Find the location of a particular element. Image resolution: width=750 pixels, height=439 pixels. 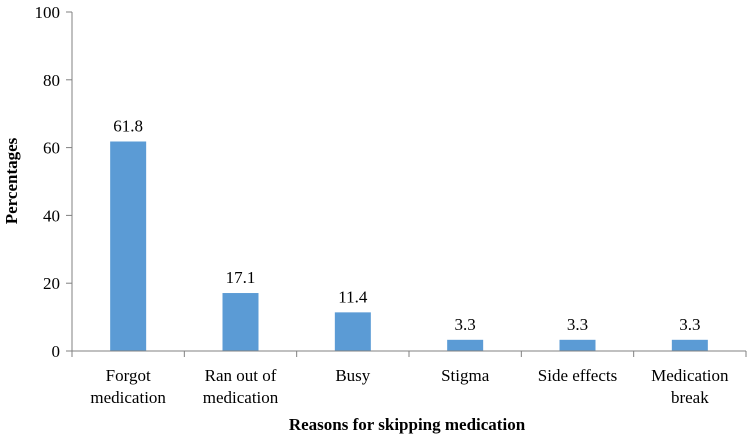

y-tick-label: 20 is located at coordinates (51, 283).